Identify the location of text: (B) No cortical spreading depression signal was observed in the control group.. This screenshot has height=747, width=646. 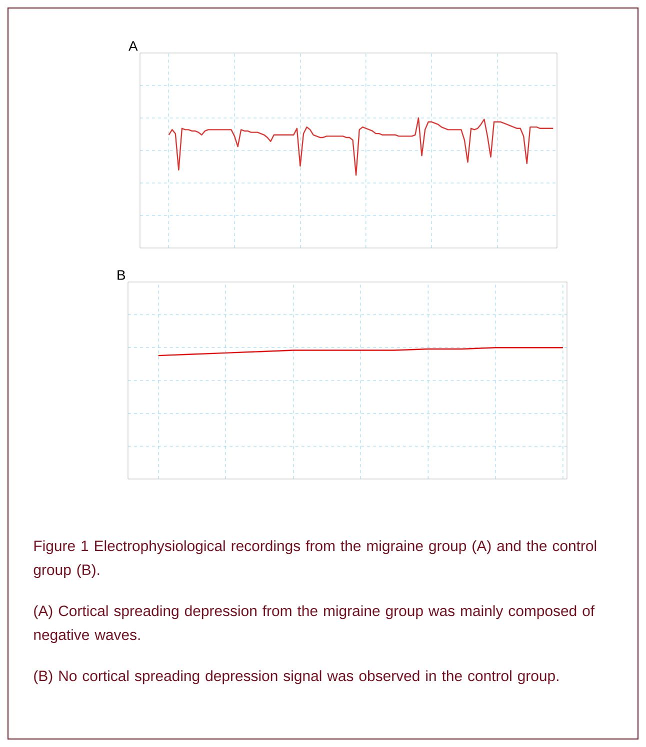
(296, 677).